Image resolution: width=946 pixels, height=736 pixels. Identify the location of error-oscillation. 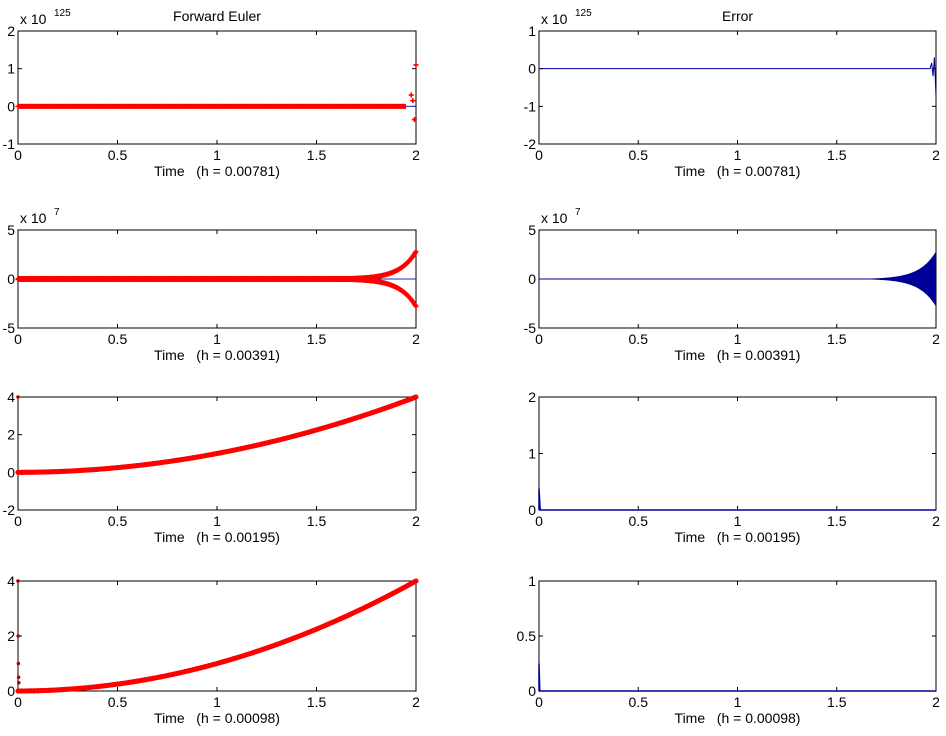
(882, 279).